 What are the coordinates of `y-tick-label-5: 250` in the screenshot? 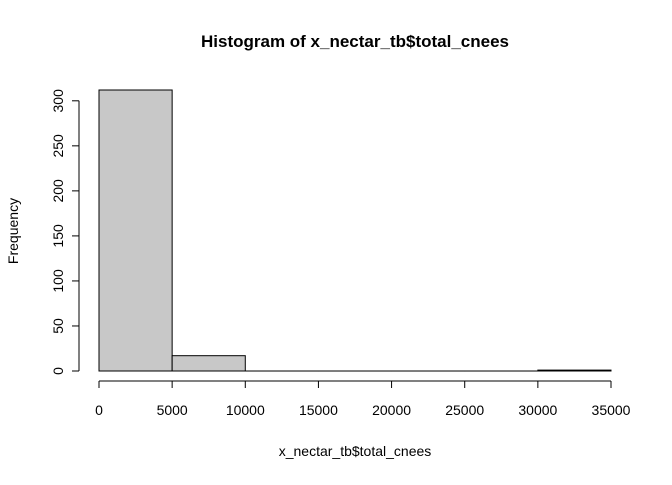 It's located at (58, 146).